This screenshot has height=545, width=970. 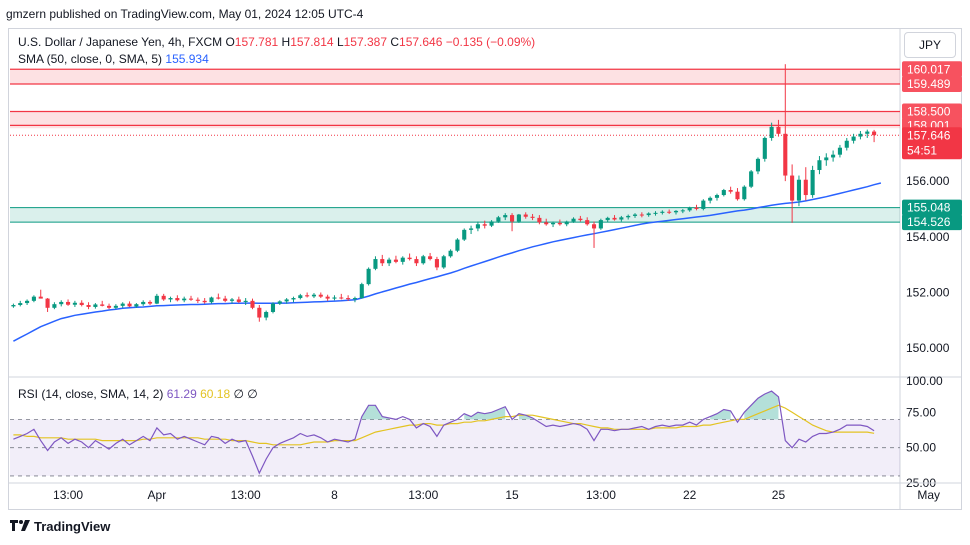 I want to click on level-label-text: 159.489, so click(x=929, y=84).